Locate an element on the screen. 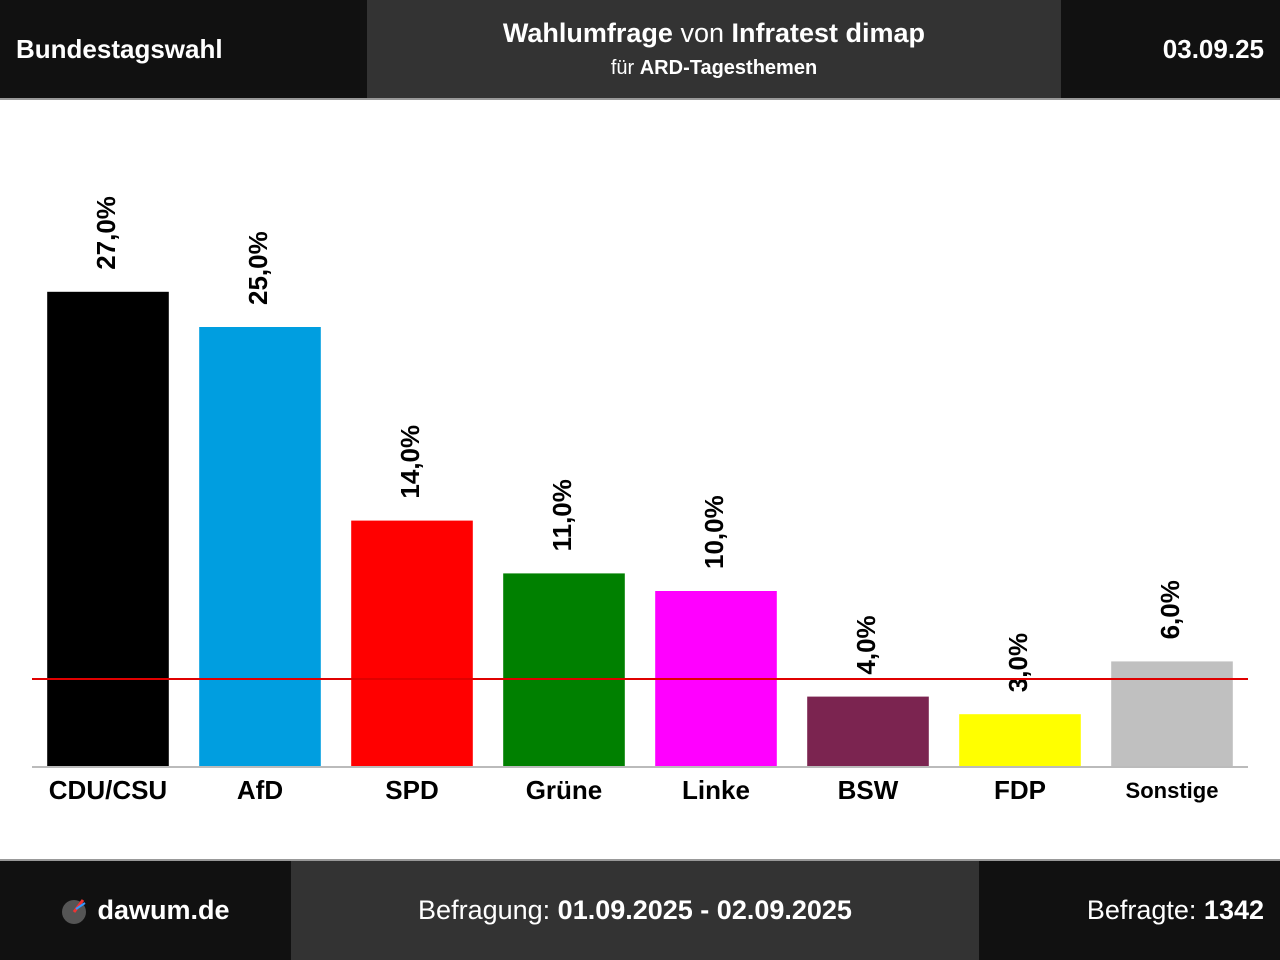  subtitle-part: für is located at coordinates (622, 68).